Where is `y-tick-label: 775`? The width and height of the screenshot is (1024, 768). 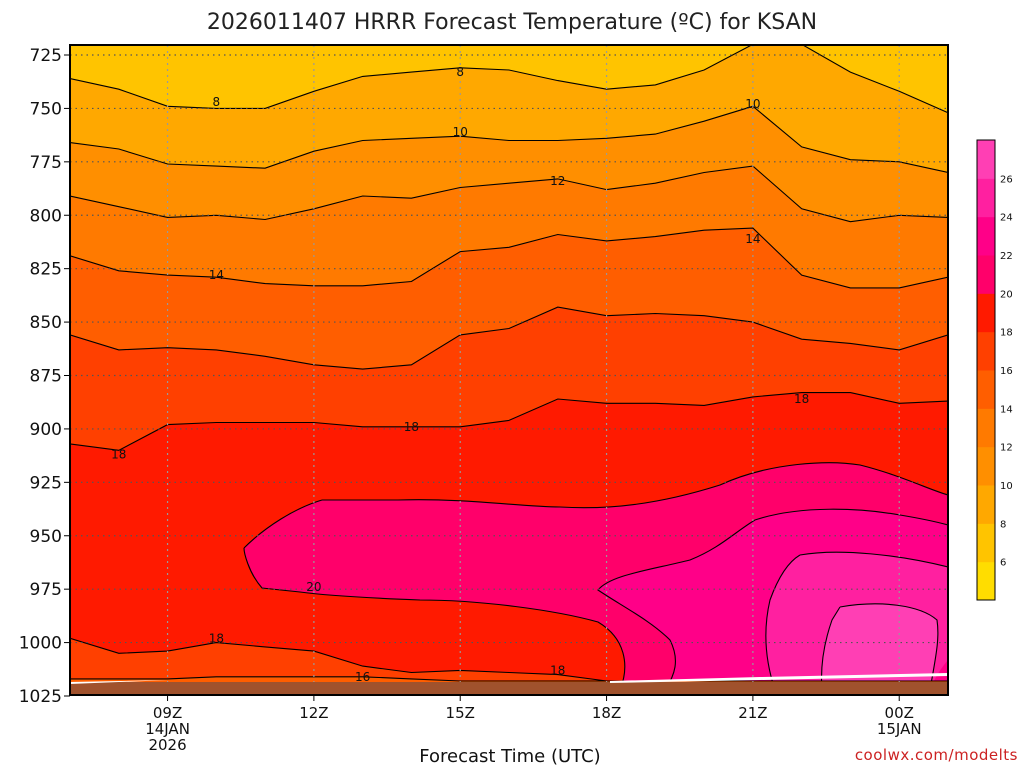 y-tick-label: 775 is located at coordinates (46, 163).